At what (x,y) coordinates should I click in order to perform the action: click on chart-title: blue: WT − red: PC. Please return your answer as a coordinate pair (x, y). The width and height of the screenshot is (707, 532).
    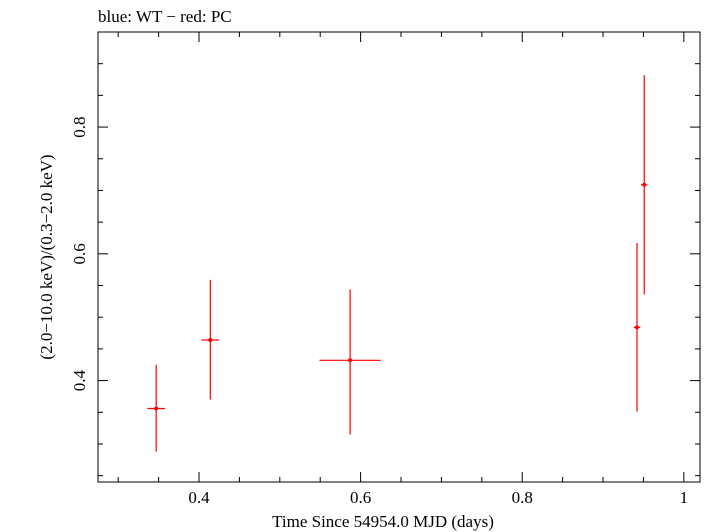
    Looking at the image, I should click on (165, 16).